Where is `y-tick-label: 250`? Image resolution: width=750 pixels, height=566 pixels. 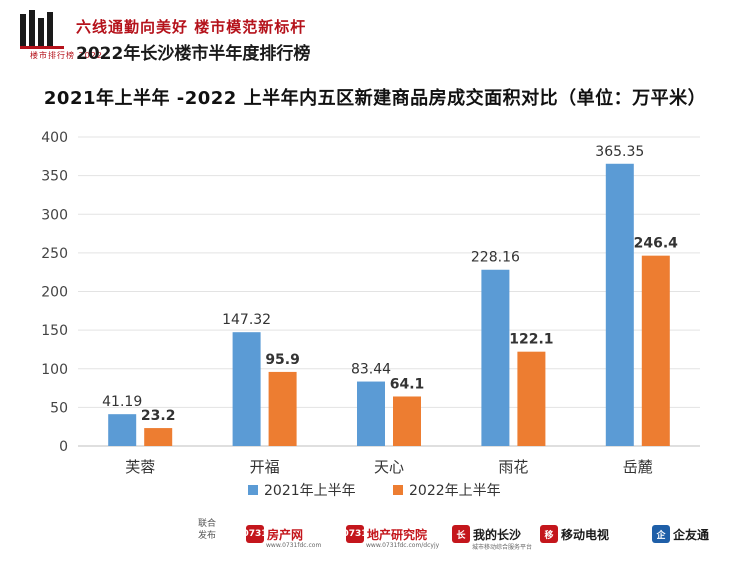 y-tick-label: 250 is located at coordinates (54, 254).